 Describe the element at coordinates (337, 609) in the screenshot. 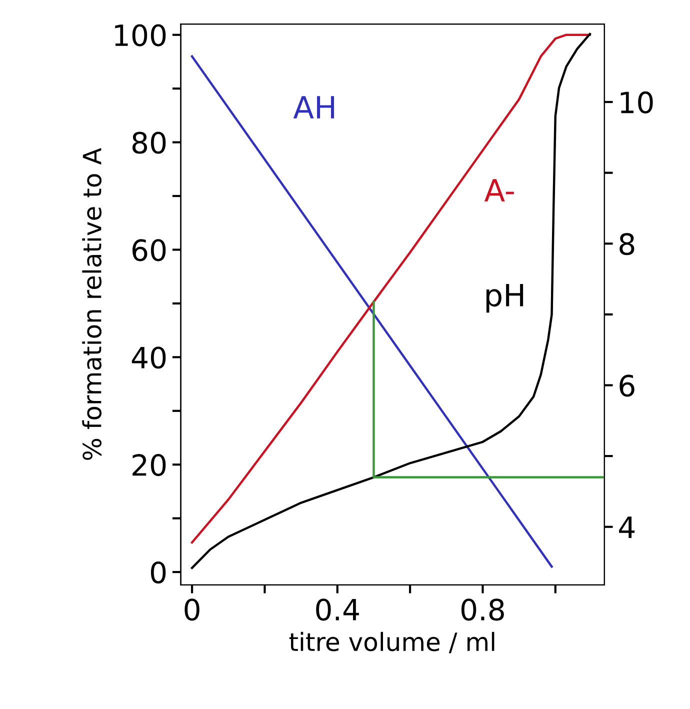

I see `x-tick-label: 0.4` at that location.